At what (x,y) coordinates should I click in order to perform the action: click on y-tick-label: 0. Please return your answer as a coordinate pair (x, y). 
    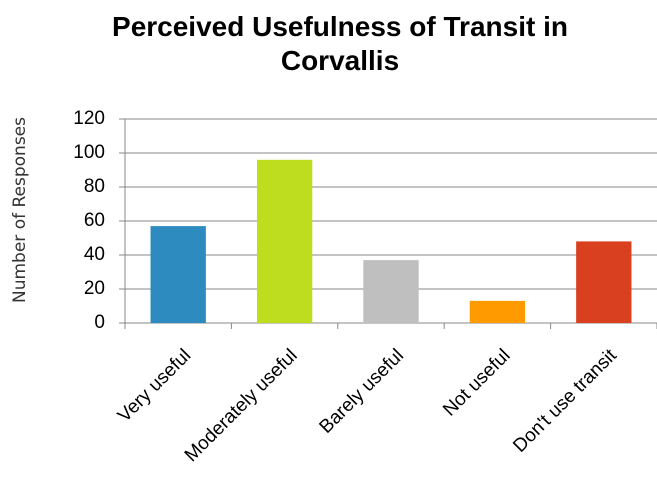
    Looking at the image, I should click on (99, 322).